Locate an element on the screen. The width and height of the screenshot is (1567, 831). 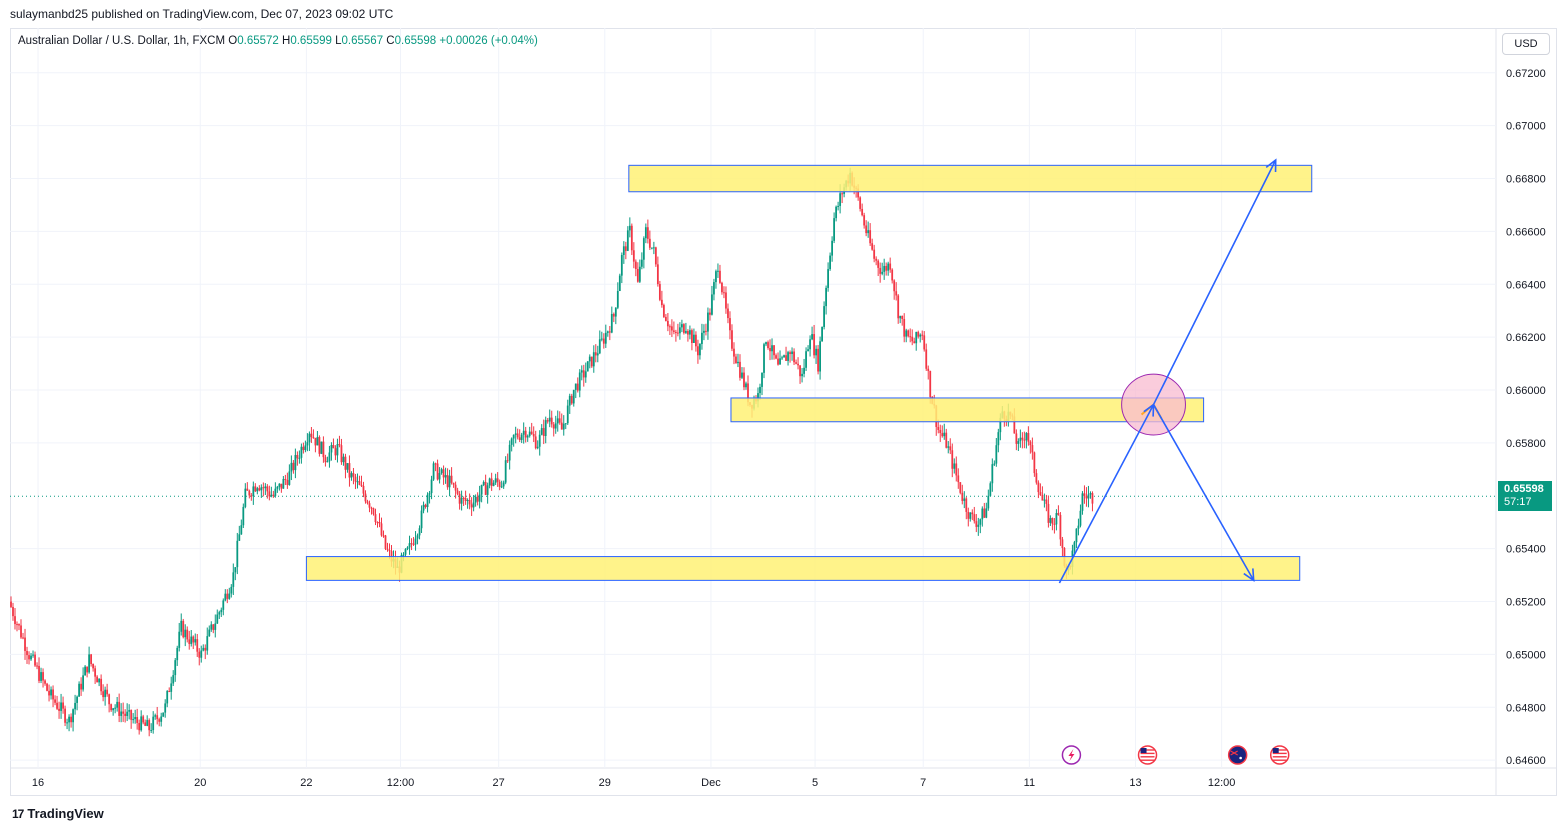
high-value: 0.65599 is located at coordinates (311, 41).